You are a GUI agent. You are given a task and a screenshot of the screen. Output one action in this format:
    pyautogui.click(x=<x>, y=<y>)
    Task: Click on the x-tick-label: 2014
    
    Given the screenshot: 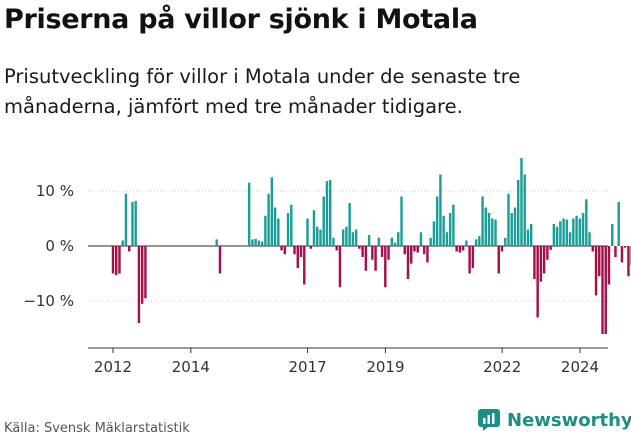 What is the action you would take?
    pyautogui.click(x=191, y=367)
    